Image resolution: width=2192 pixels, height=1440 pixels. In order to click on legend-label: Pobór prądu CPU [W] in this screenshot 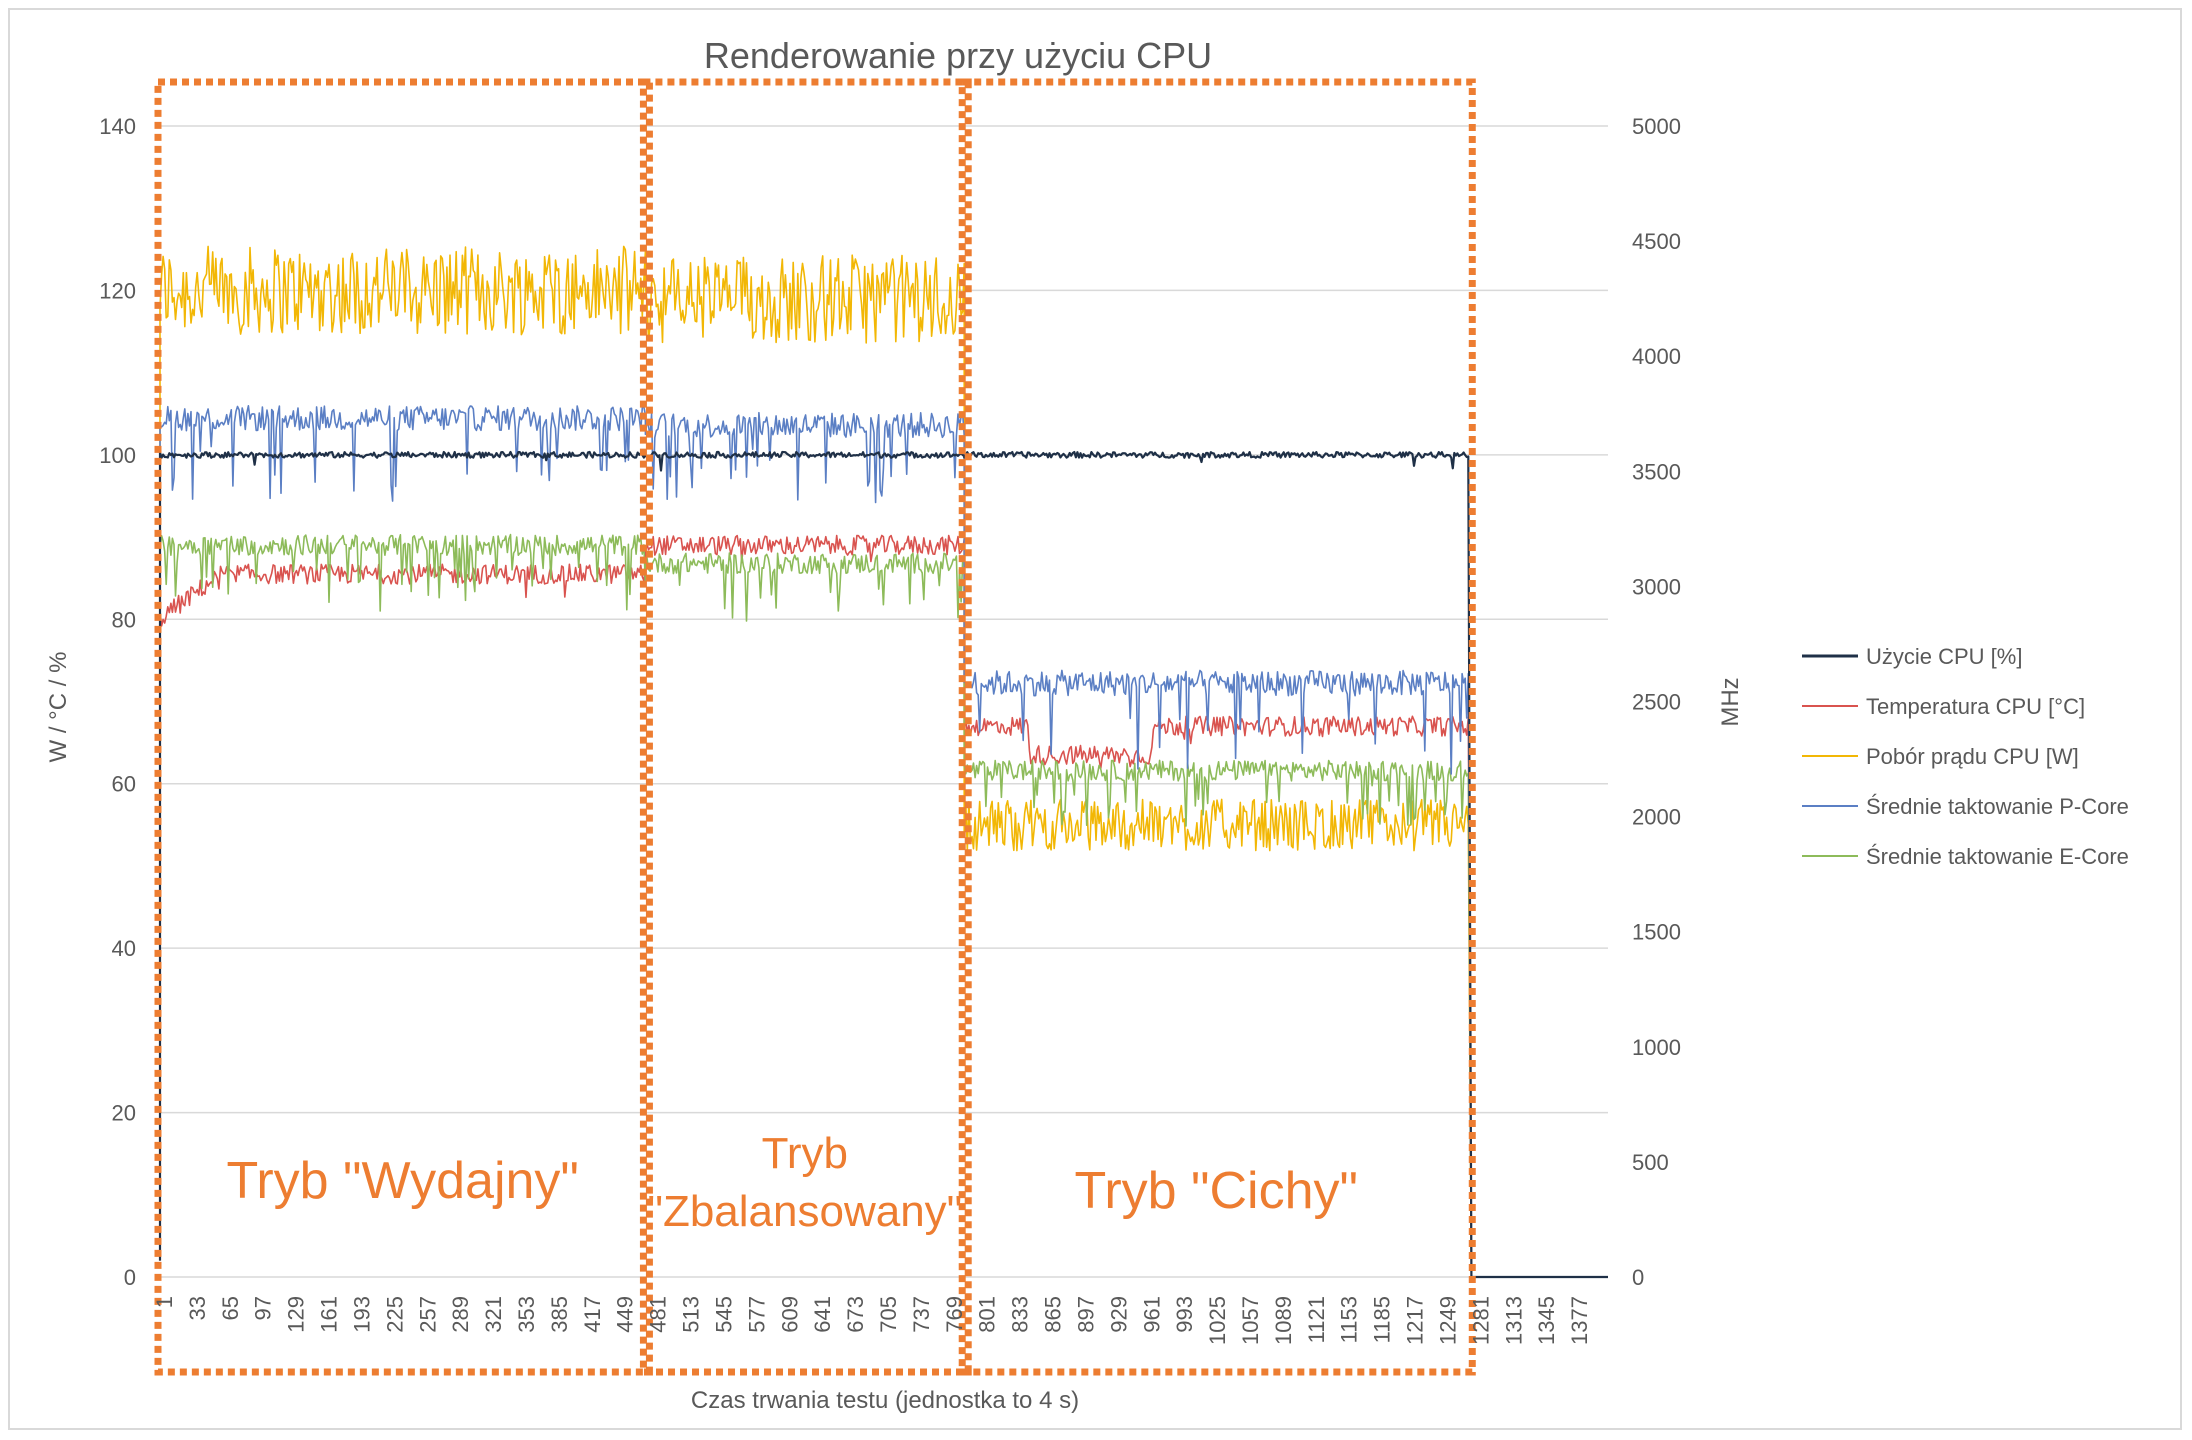, I will do `click(1972, 756)`.